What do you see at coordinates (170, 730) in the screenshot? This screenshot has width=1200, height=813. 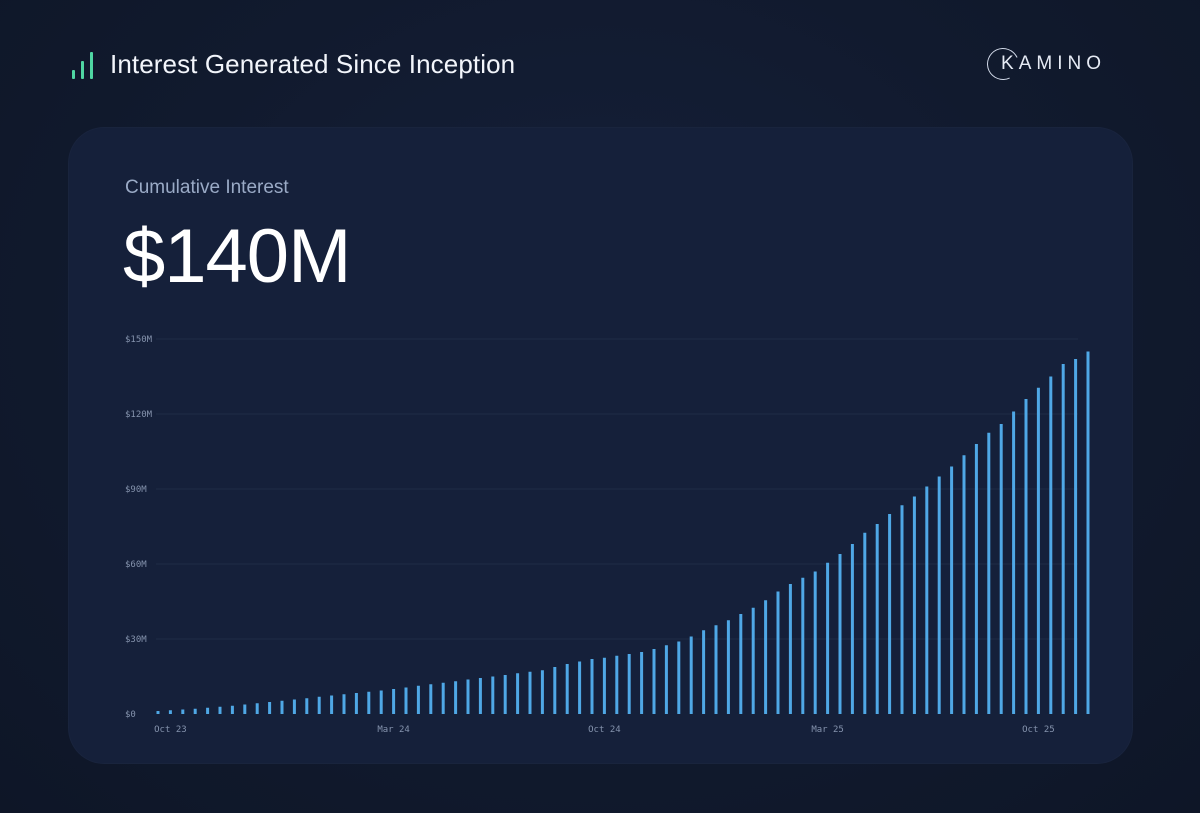 I see `x-tick-label: Oct 23` at bounding box center [170, 730].